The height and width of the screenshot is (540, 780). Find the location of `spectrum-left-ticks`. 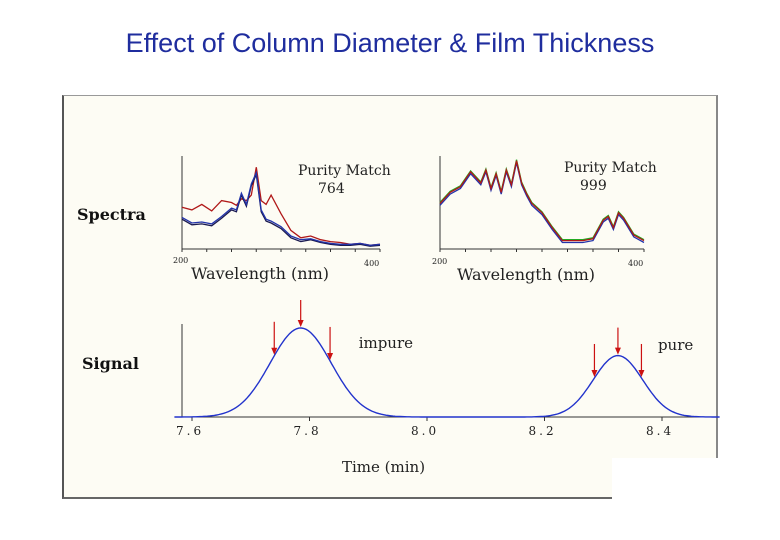

spectrum-left-ticks is located at coordinates (281, 250).